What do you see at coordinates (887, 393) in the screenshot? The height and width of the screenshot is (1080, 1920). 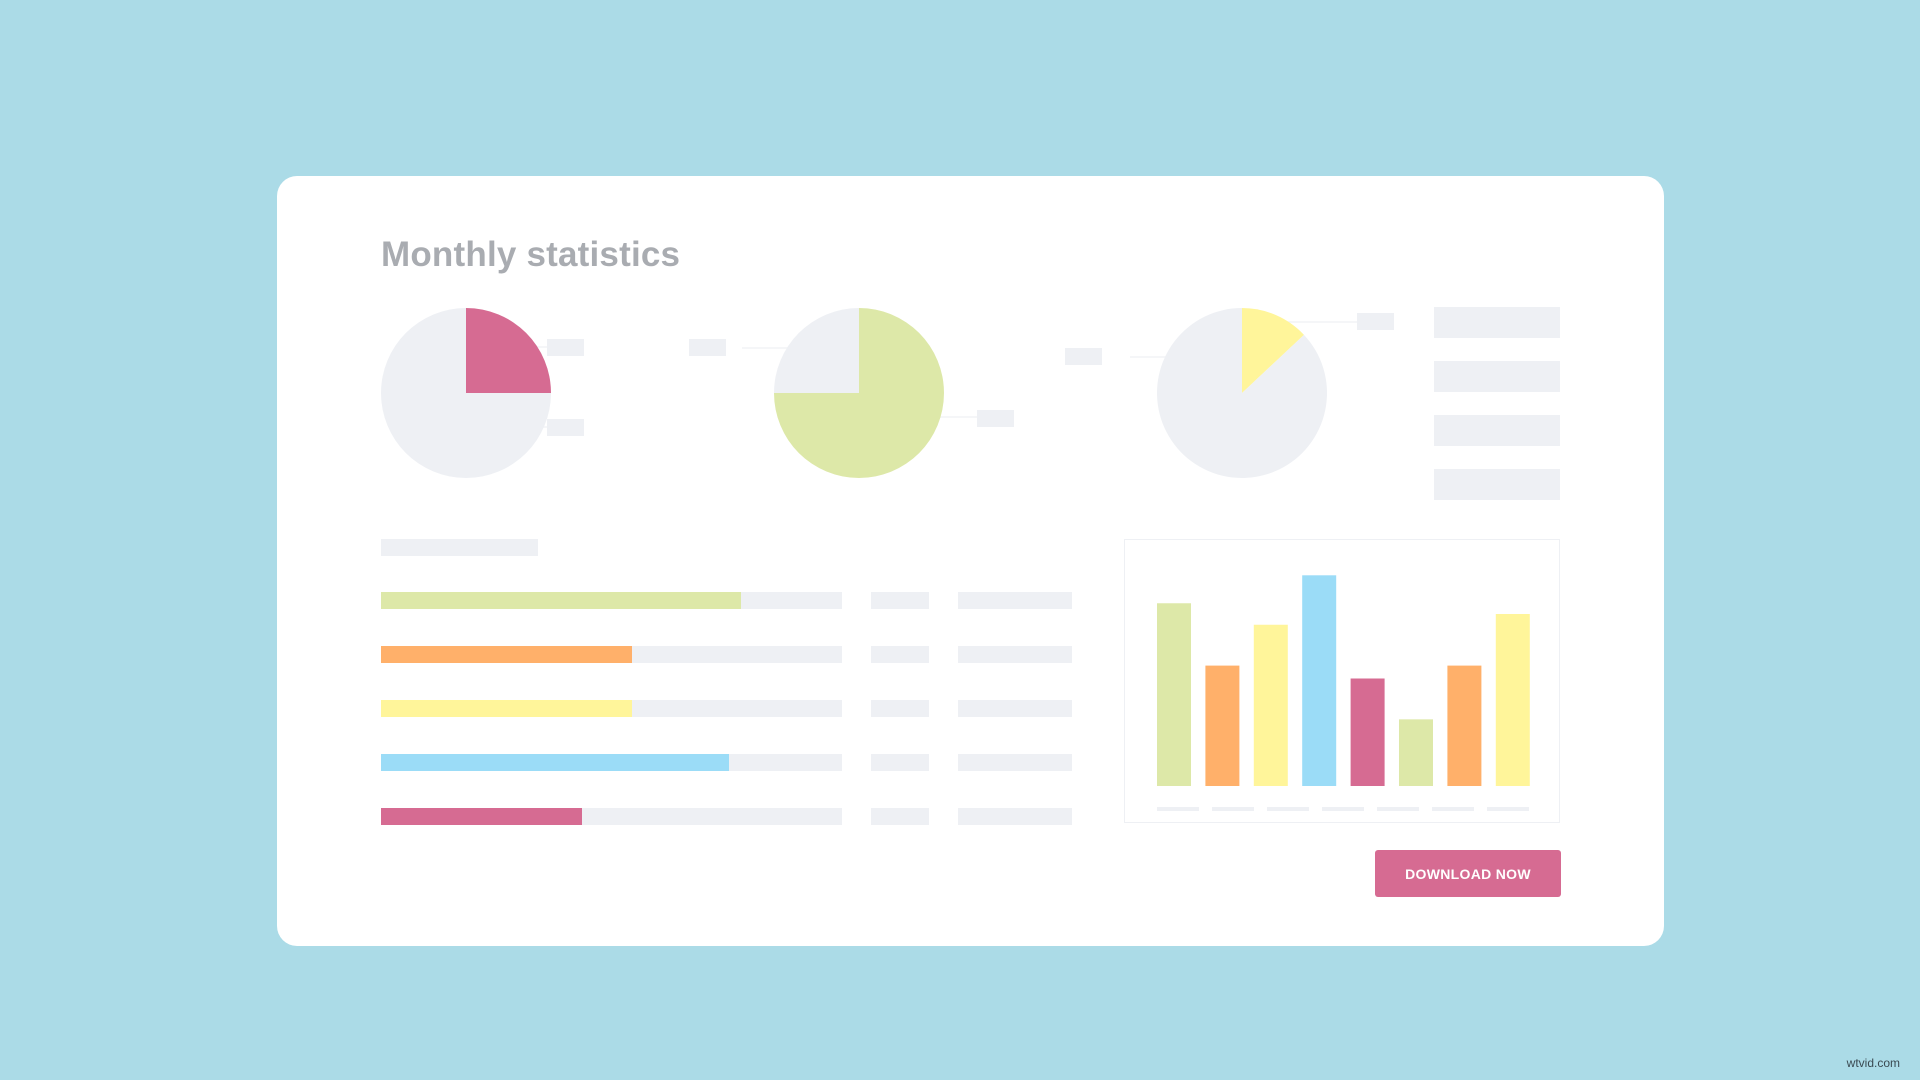 I see `pie-charts-area` at bounding box center [887, 393].